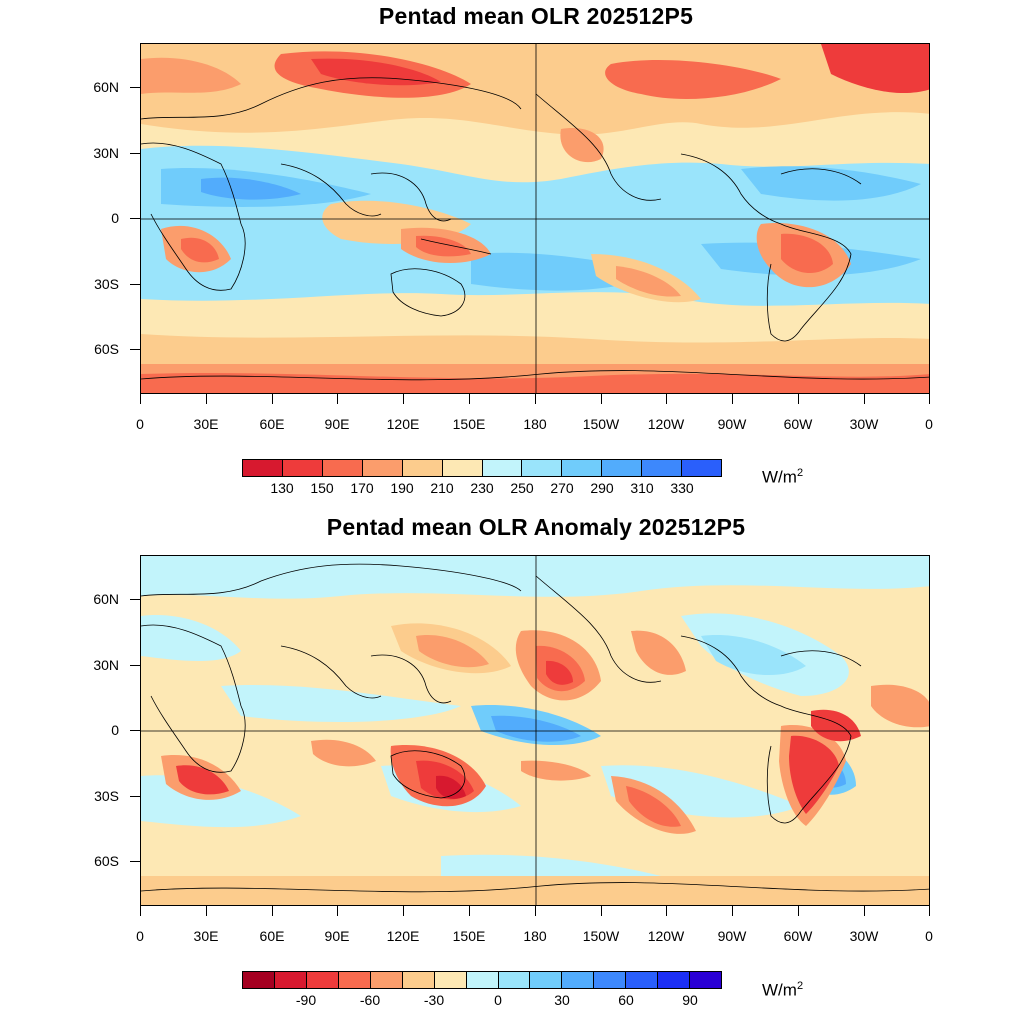 The width and height of the screenshot is (1024, 1024). Describe the element at coordinates (666, 936) in the screenshot. I see `x-tick-label: 120W` at that location.